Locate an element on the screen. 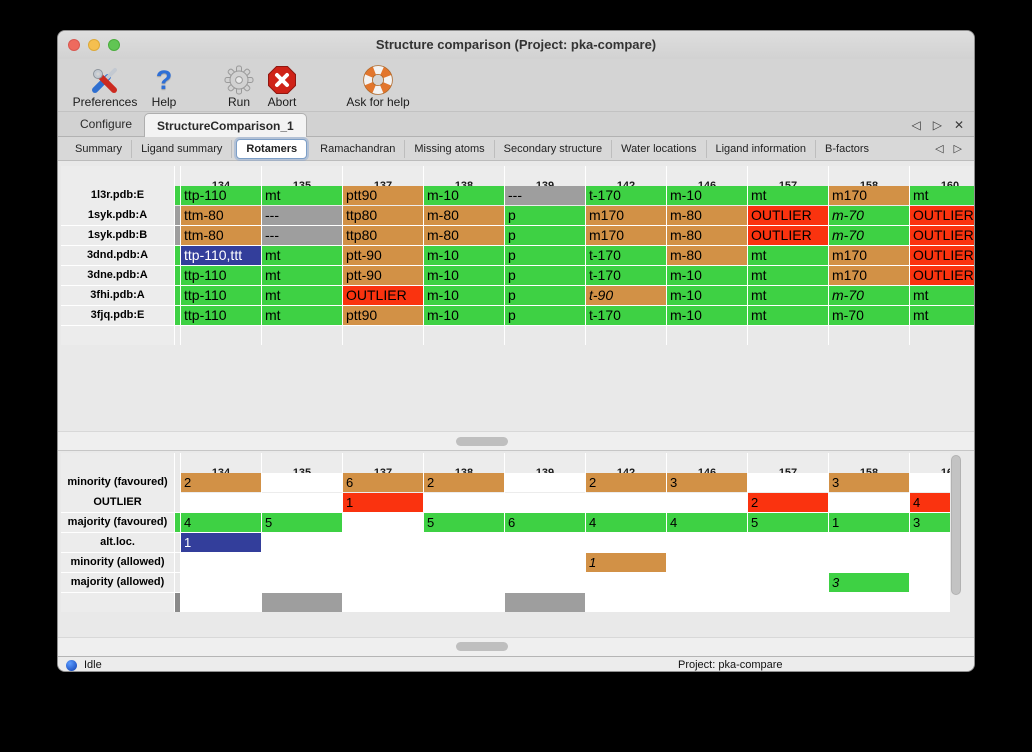  preferences-button: Preferences is located at coordinates (105, 85).